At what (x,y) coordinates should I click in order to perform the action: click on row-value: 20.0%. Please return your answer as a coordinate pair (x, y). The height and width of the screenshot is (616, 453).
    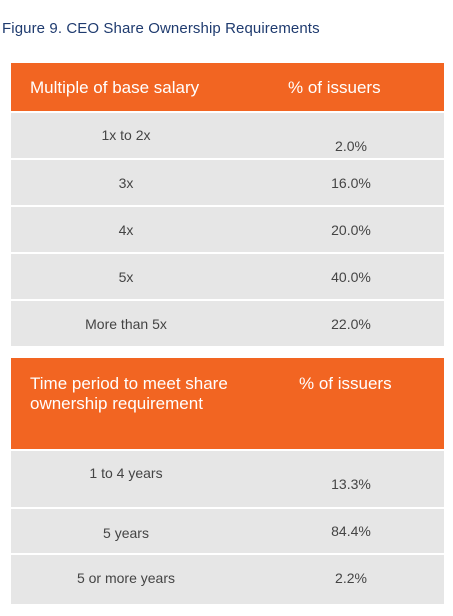
    Looking at the image, I should click on (351, 230).